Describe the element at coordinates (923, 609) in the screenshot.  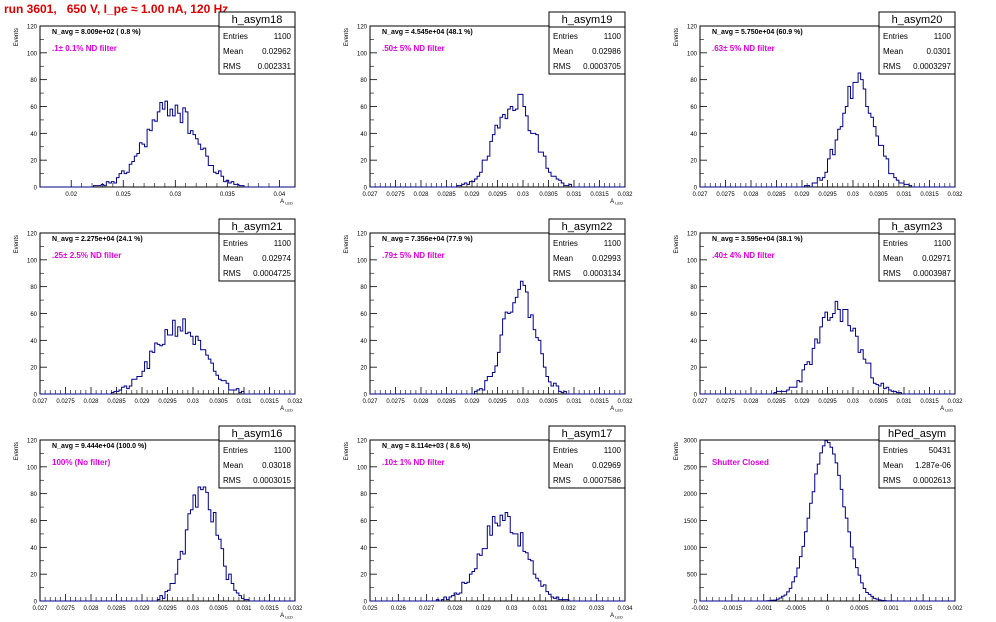
I see `x-tick-label: 0.0015` at that location.